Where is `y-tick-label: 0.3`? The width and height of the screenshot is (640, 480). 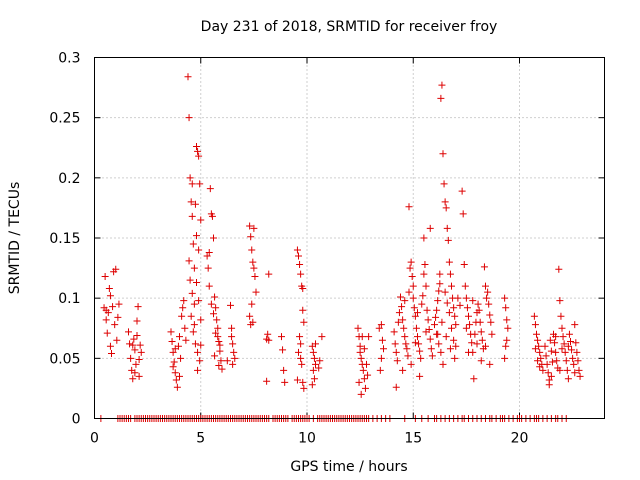
y-tick-label: 0.3 is located at coordinates (69, 59).